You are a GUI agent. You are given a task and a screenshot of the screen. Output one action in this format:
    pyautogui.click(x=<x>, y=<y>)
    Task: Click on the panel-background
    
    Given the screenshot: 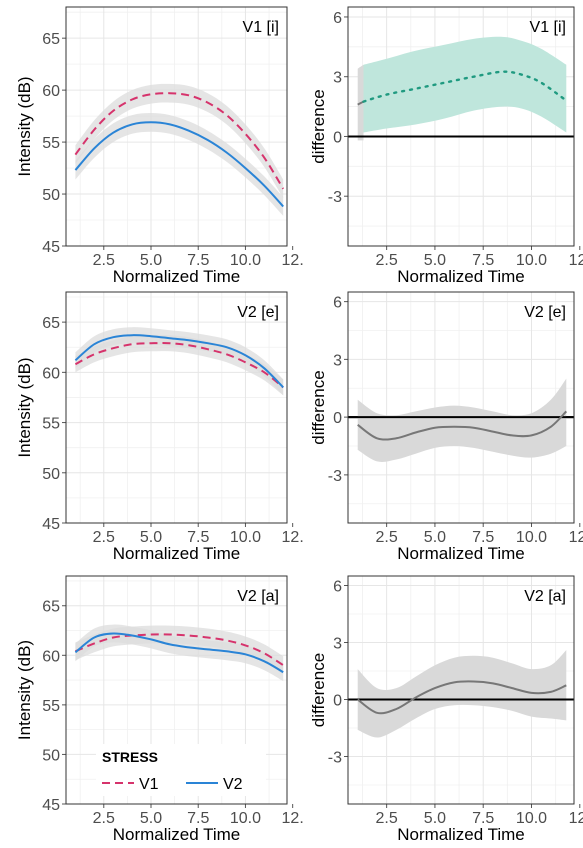 What is the action you would take?
    pyautogui.click(x=176, y=407)
    